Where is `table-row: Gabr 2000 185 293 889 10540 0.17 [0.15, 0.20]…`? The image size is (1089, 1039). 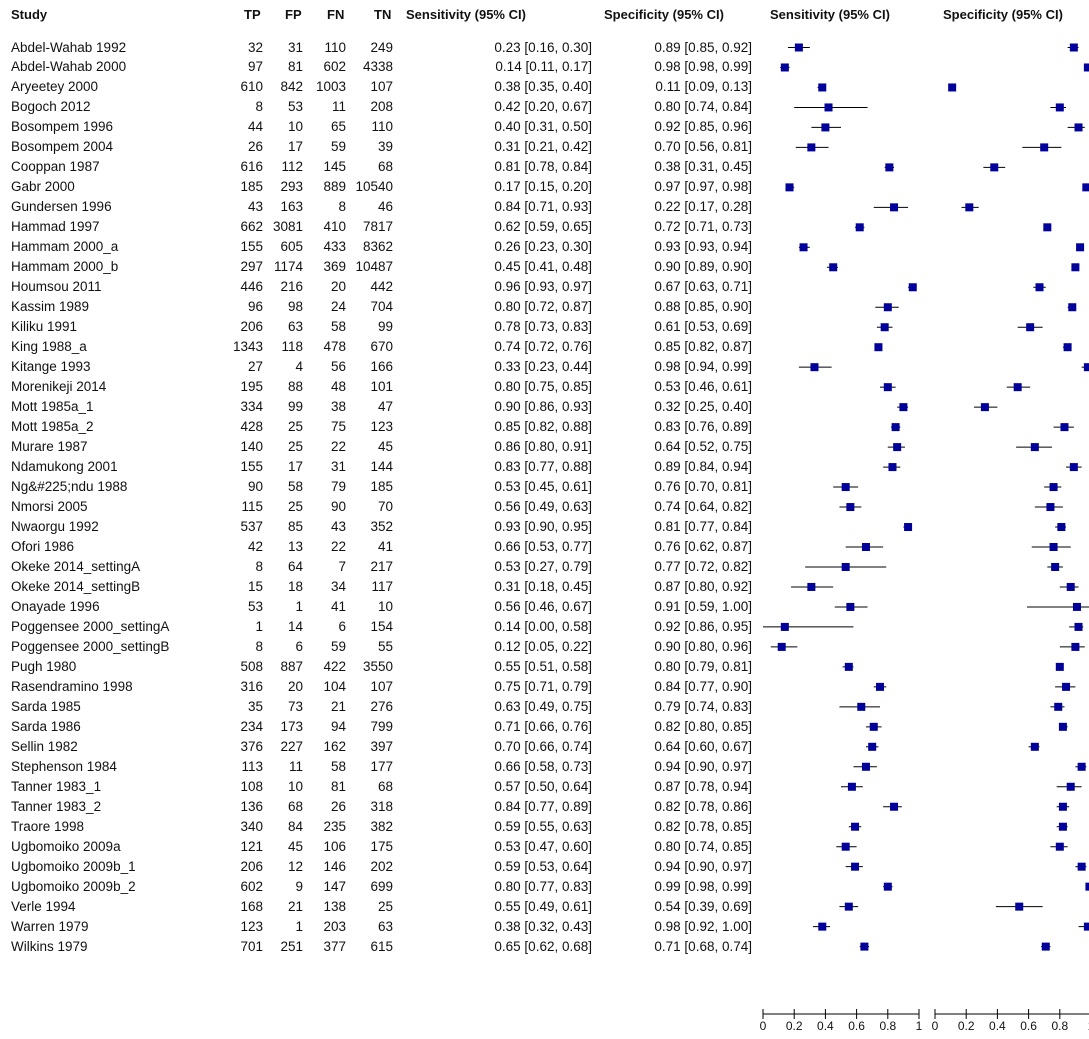
table-row: Gabr 2000 185 293 889 10540 0.17 [0.15, 0.20]… is located at coordinates (380, 187).